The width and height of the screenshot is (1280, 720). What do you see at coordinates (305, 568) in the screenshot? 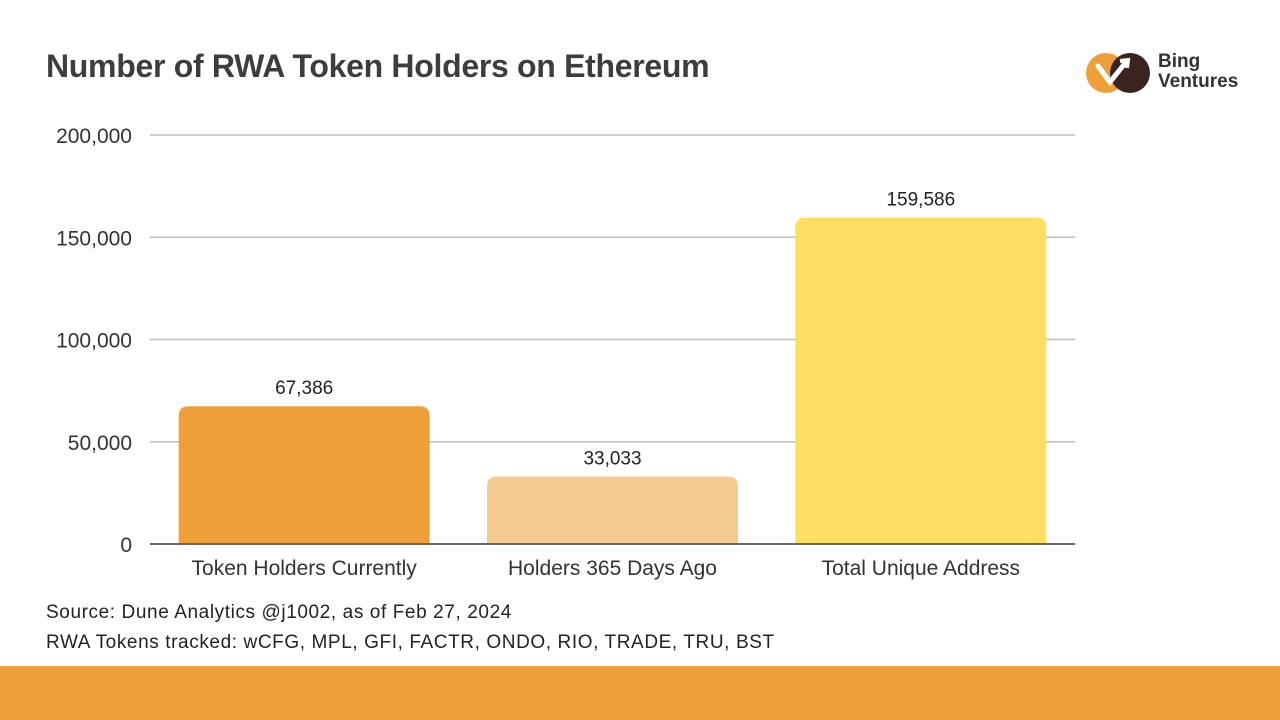
I see `x-tick-label: Token Holders Currently` at bounding box center [305, 568].